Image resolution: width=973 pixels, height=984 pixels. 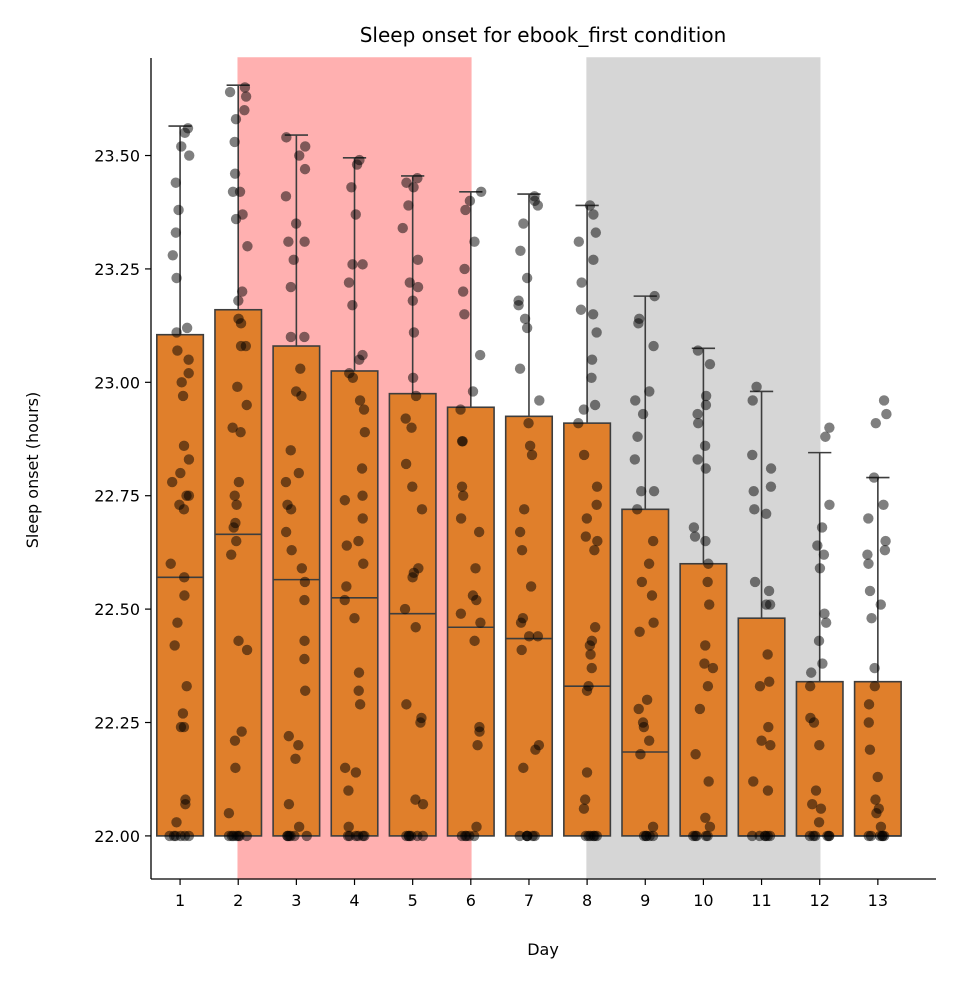 What do you see at coordinates (878, 900) in the screenshot?
I see `x-tick-label: 13` at bounding box center [878, 900].